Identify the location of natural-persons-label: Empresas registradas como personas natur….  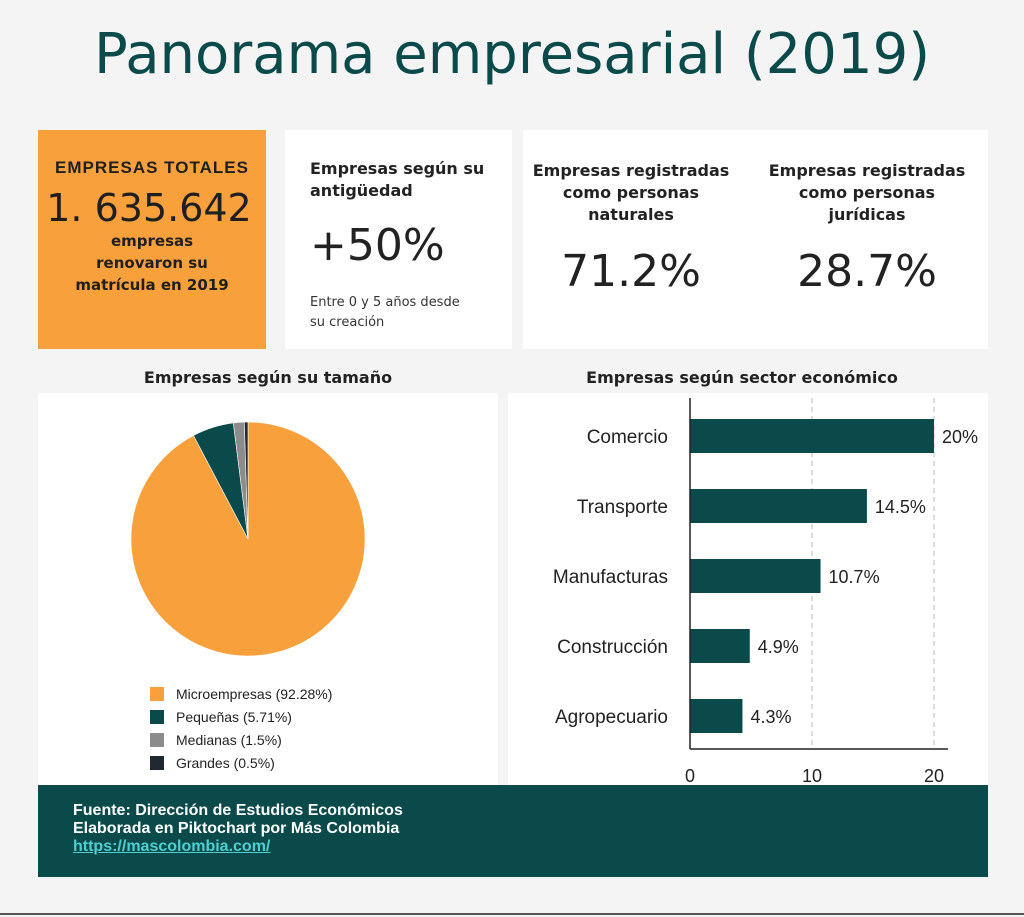
(631, 192).